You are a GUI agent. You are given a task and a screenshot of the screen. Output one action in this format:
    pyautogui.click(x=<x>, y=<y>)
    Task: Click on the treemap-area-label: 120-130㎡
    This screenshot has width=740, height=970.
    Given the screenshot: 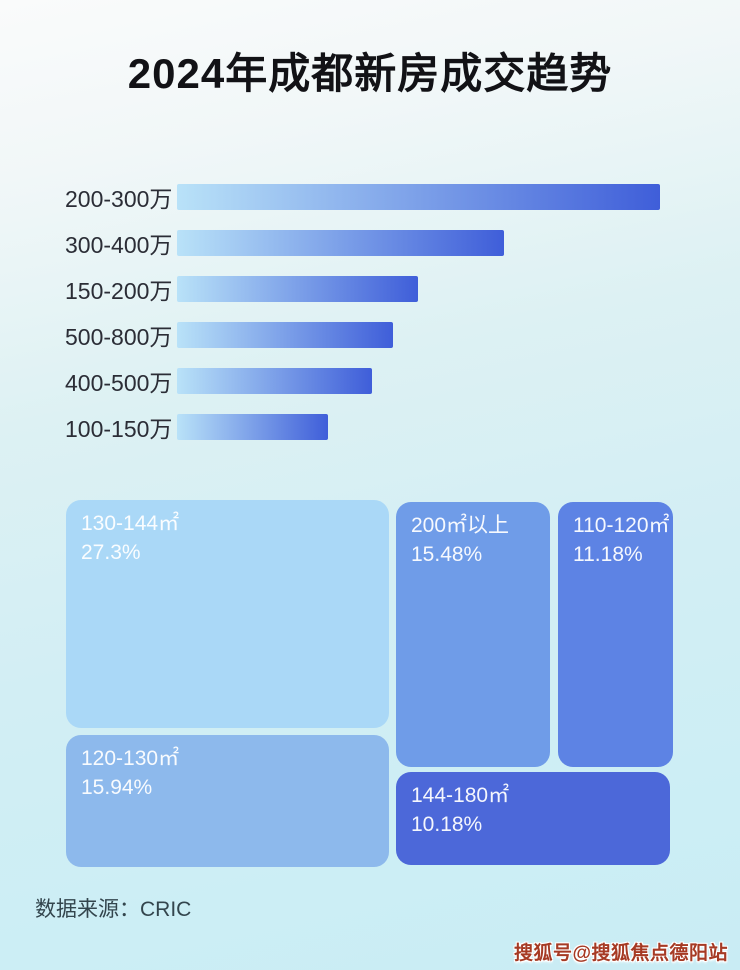 What is the action you would take?
    pyautogui.click(x=130, y=758)
    